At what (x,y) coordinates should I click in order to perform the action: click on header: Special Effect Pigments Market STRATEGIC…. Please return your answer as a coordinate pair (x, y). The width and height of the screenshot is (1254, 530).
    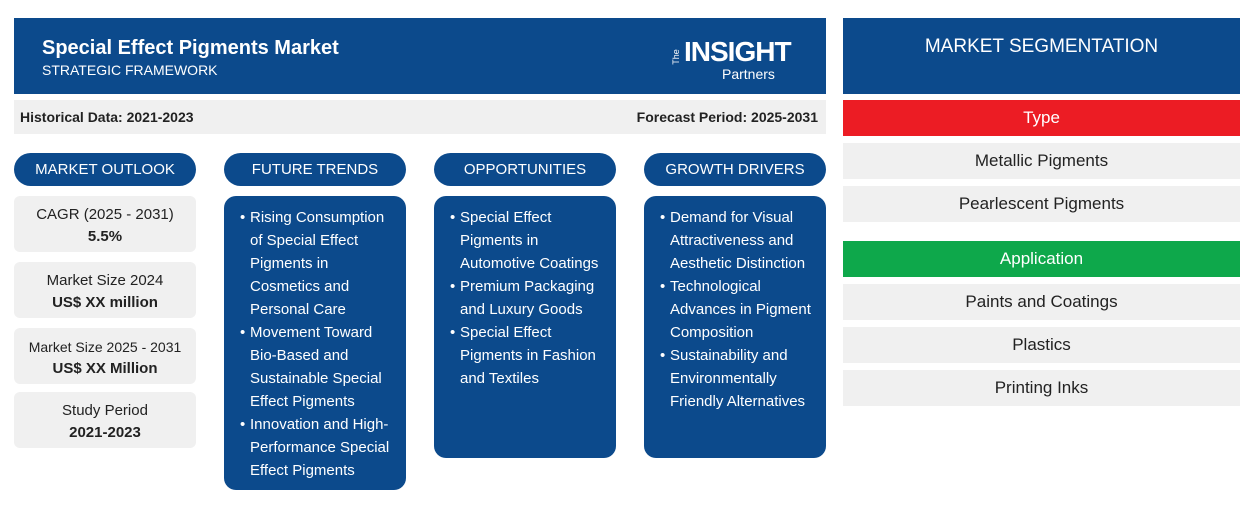
    Looking at the image, I should click on (420, 56).